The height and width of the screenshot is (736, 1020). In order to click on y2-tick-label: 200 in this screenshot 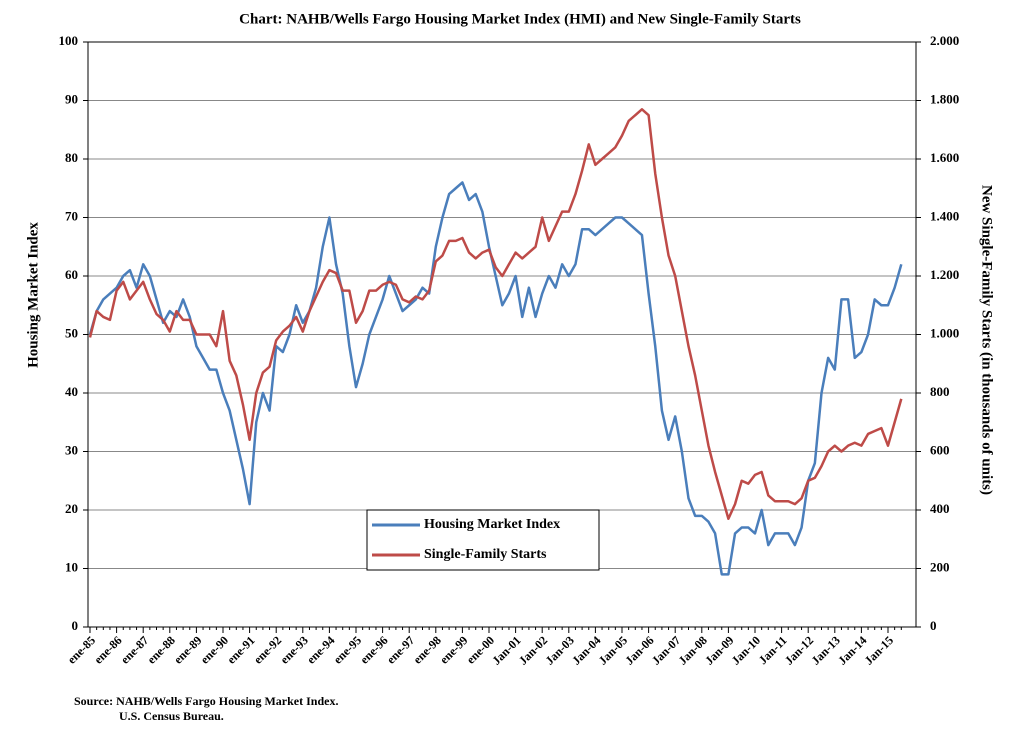, I will do `click(940, 566)`.